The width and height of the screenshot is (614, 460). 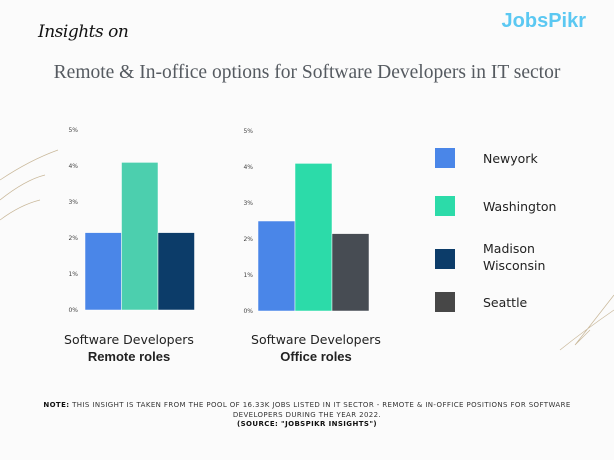 I want to click on legend-label: Washington, so click(x=520, y=206).